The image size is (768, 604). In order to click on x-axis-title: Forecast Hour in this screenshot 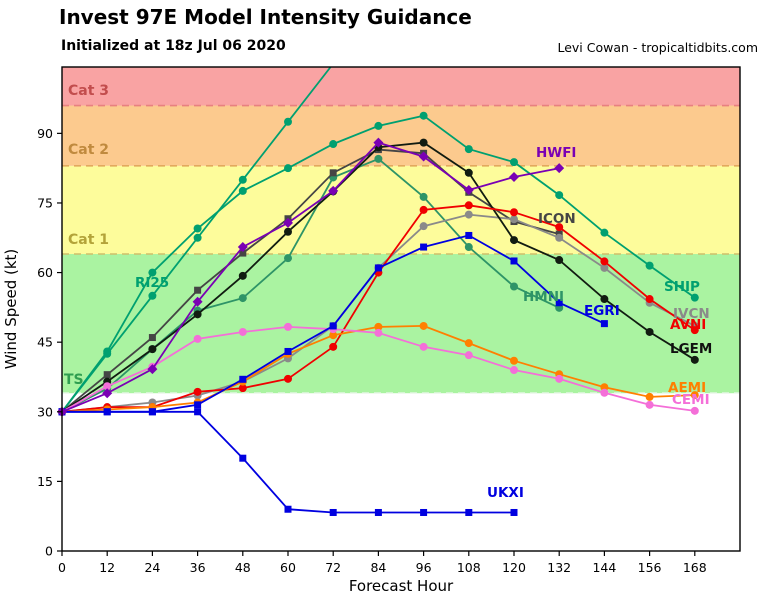, I will do `click(401, 586)`.